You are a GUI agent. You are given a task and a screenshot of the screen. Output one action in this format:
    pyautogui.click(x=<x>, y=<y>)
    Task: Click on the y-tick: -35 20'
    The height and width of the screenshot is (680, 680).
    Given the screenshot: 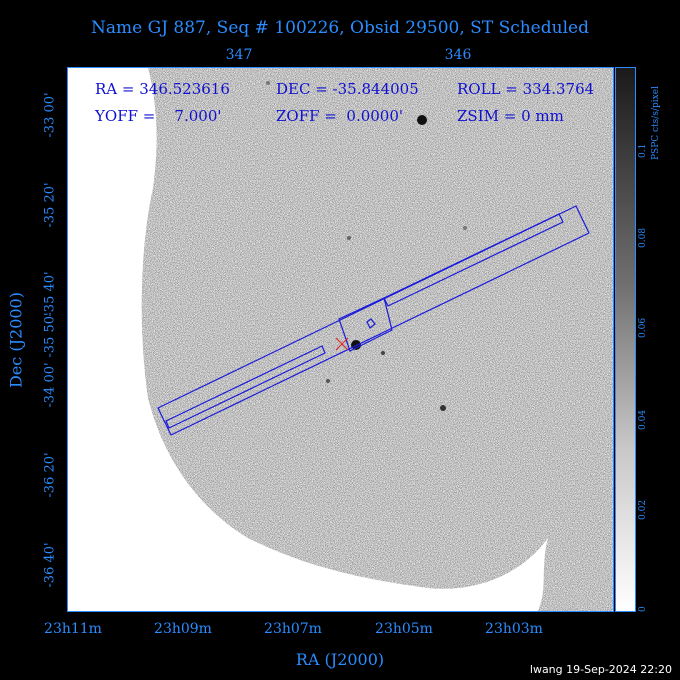 What is the action you would take?
    pyautogui.click(x=50, y=205)
    